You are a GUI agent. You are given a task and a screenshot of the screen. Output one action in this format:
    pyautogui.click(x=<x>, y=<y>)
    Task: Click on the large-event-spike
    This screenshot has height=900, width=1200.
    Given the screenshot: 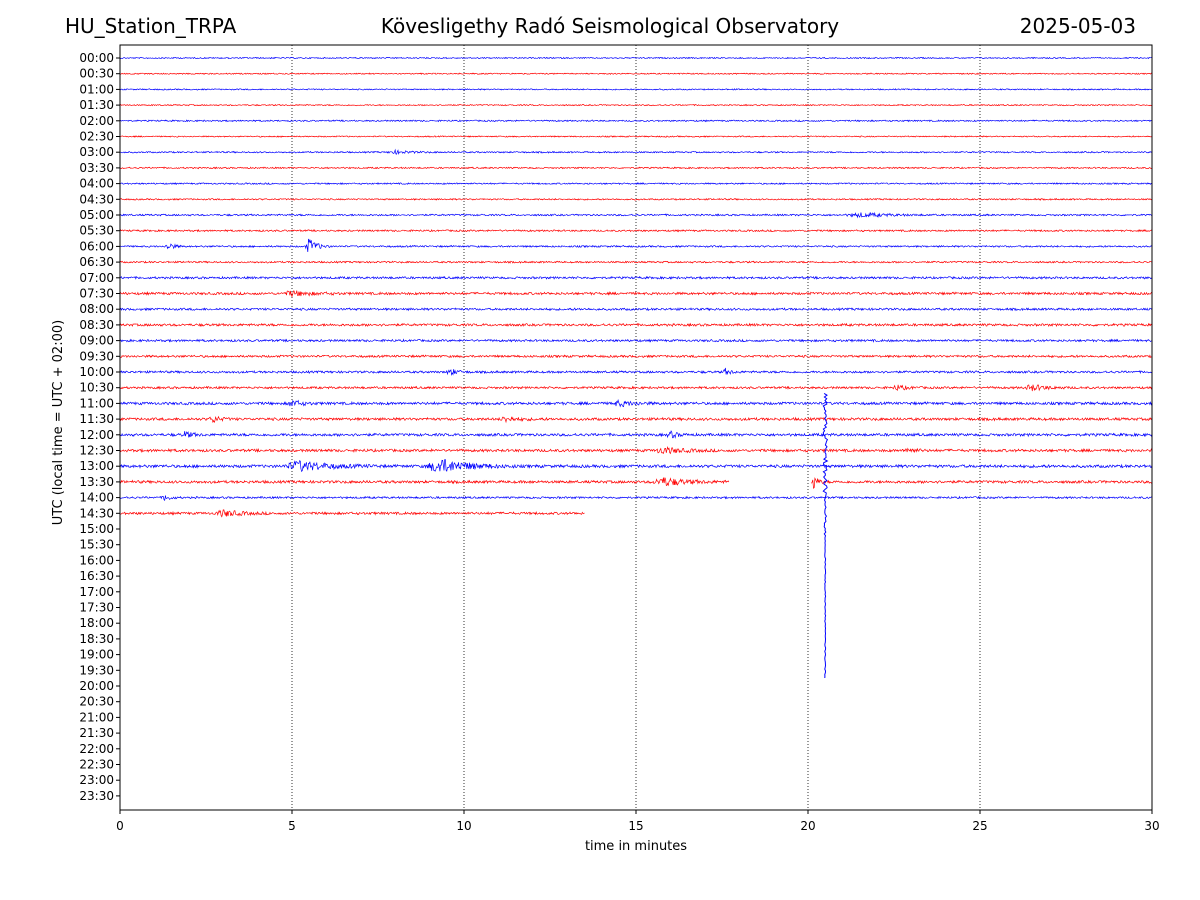 What is the action you would take?
    pyautogui.click(x=825, y=535)
    